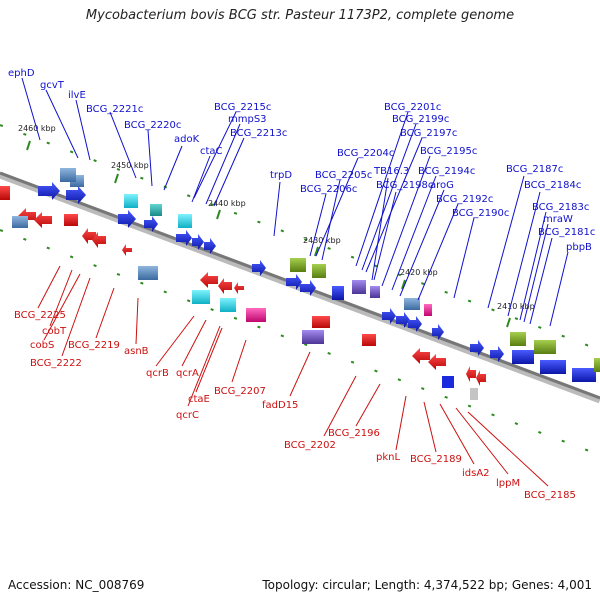 Image resolution: width=600 pixels, height=600 pixels. What do you see at coordinates (52, 85) in the screenshot?
I see `gene-label: gcvT` at bounding box center [52, 85].